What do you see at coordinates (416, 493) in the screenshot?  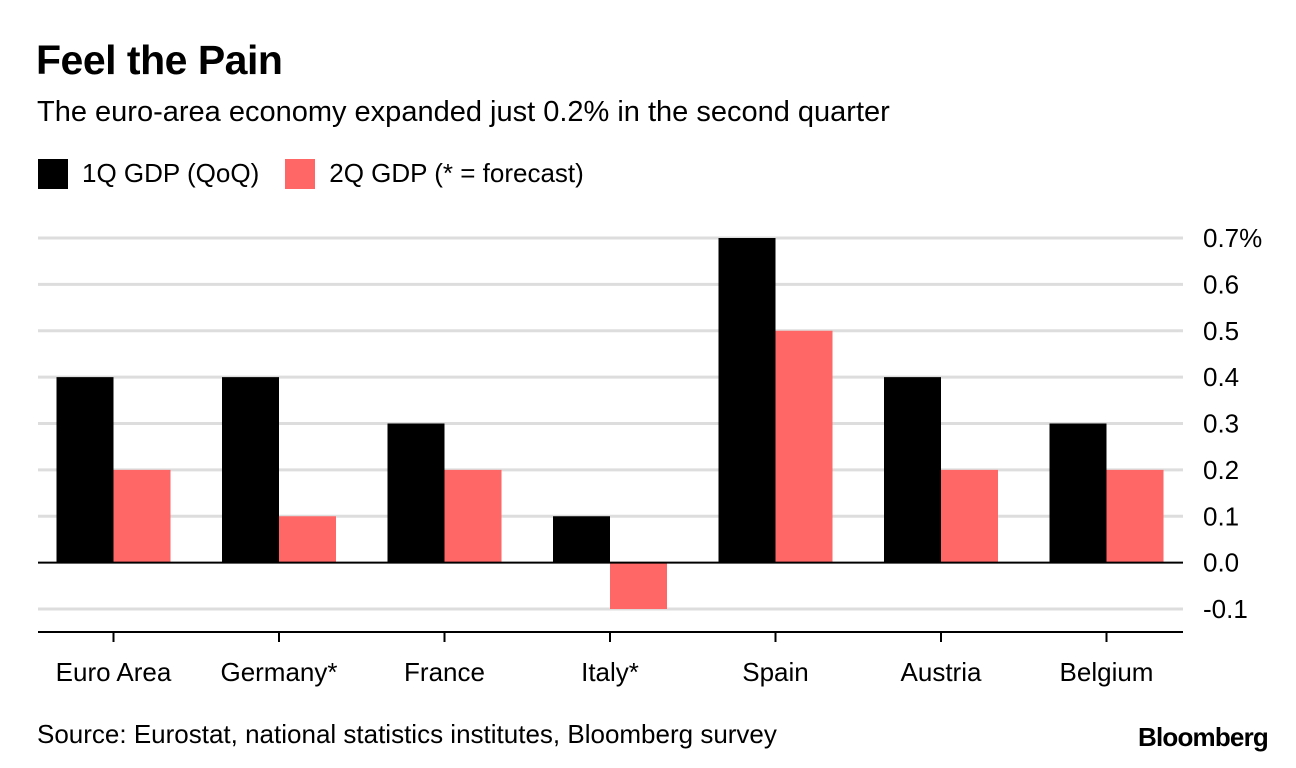 I see `bar-1q-france` at bounding box center [416, 493].